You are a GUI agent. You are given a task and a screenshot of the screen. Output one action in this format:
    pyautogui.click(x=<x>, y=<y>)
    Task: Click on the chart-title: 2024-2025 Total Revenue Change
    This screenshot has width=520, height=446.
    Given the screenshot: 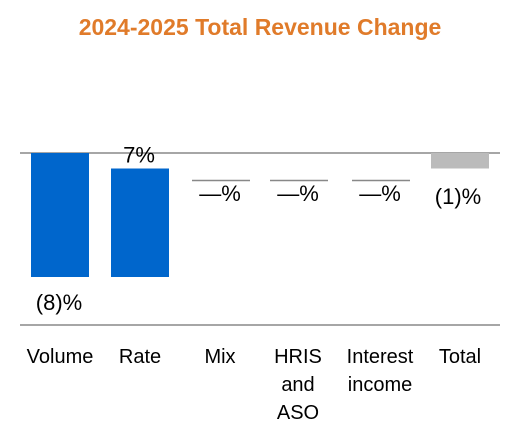 What is the action you would take?
    pyautogui.click(x=260, y=27)
    